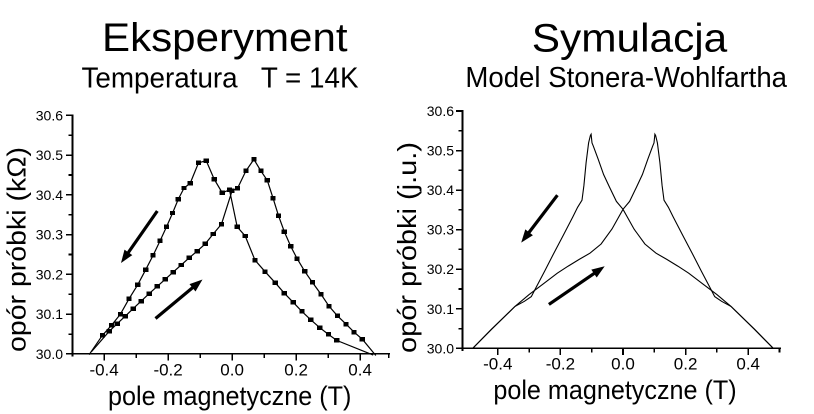  What do you see at coordinates (17, 249) in the screenshot?
I see `svg-text: opór próbki (kΩ)` at bounding box center [17, 249].